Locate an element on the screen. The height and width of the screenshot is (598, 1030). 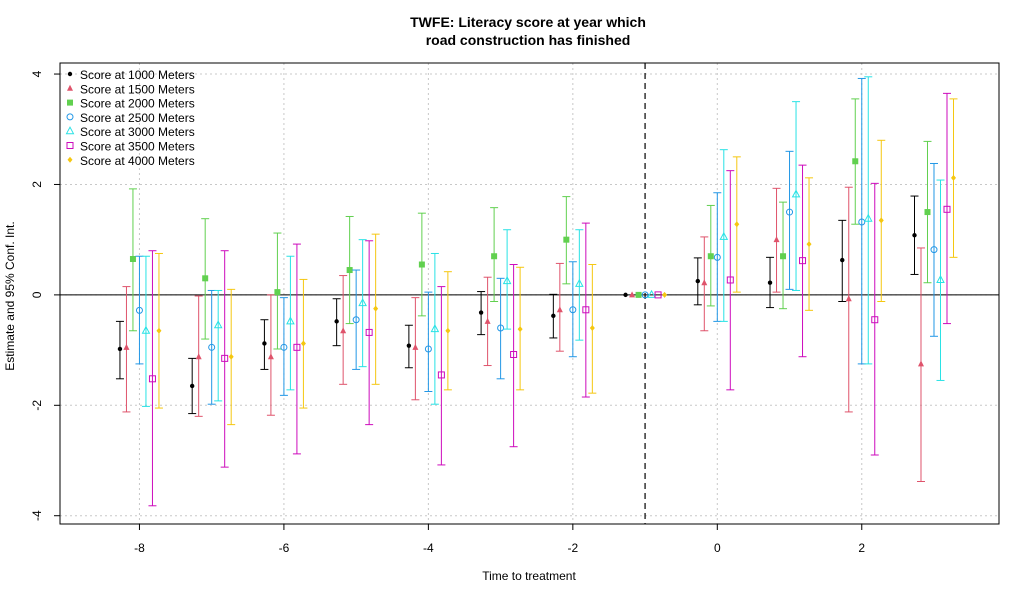
legend-label: Score at 3500 Meters is located at coordinates (137, 147).